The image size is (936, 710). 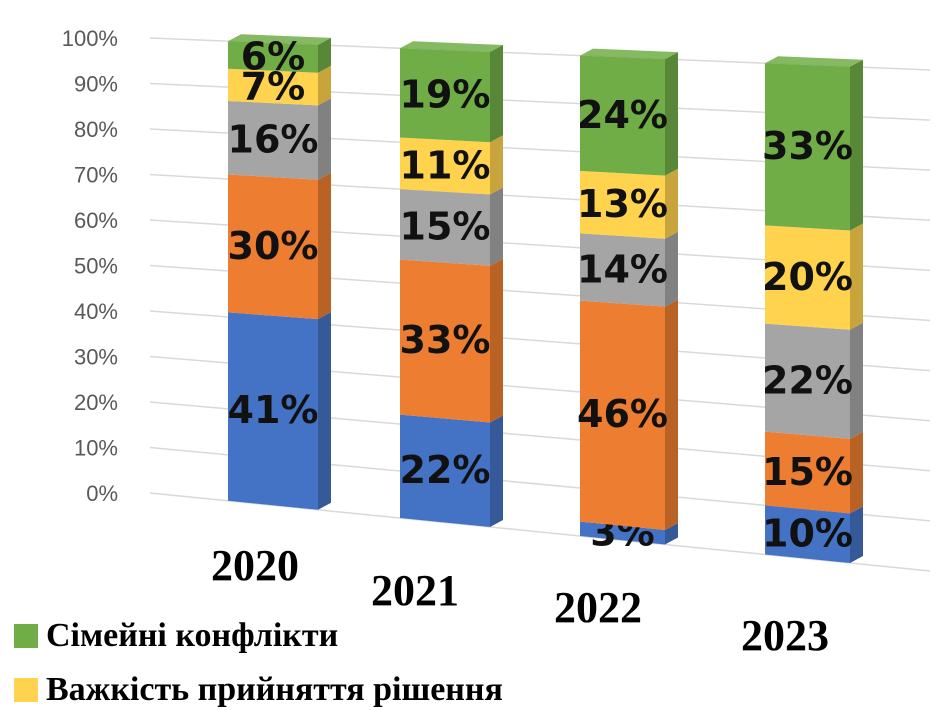 I want to click on value-label: 41%, so click(x=273, y=410).